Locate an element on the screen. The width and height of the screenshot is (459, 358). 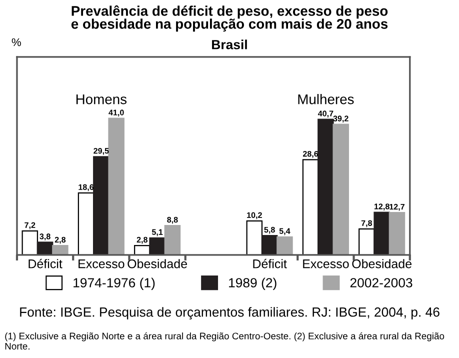
data-label: 12,8 is located at coordinates (382, 207).